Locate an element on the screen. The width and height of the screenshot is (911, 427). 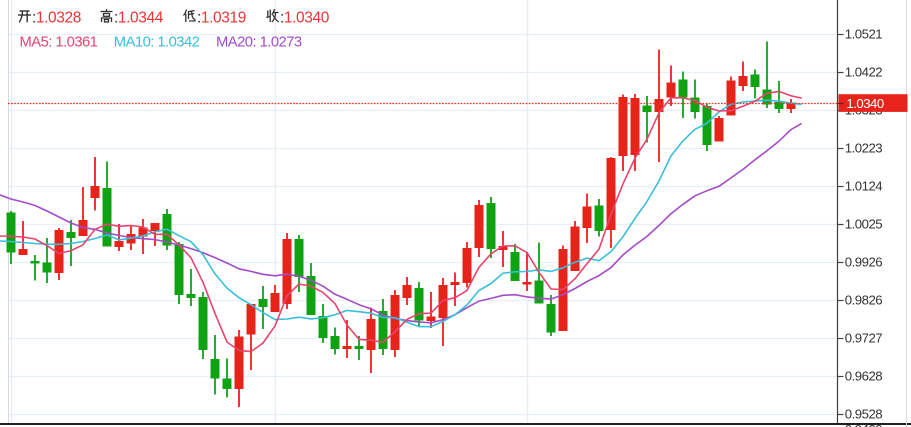
svg-text: MA10: 1.0342 is located at coordinates (157, 43).